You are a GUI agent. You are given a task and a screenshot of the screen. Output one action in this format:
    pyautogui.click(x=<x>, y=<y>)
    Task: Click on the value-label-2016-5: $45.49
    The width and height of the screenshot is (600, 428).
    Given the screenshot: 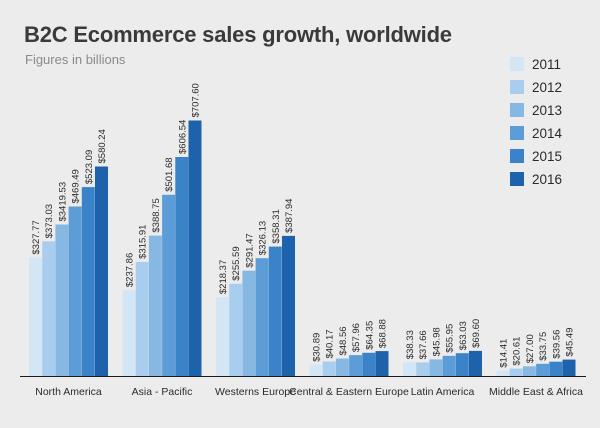 What is the action you would take?
    pyautogui.click(x=570, y=342)
    